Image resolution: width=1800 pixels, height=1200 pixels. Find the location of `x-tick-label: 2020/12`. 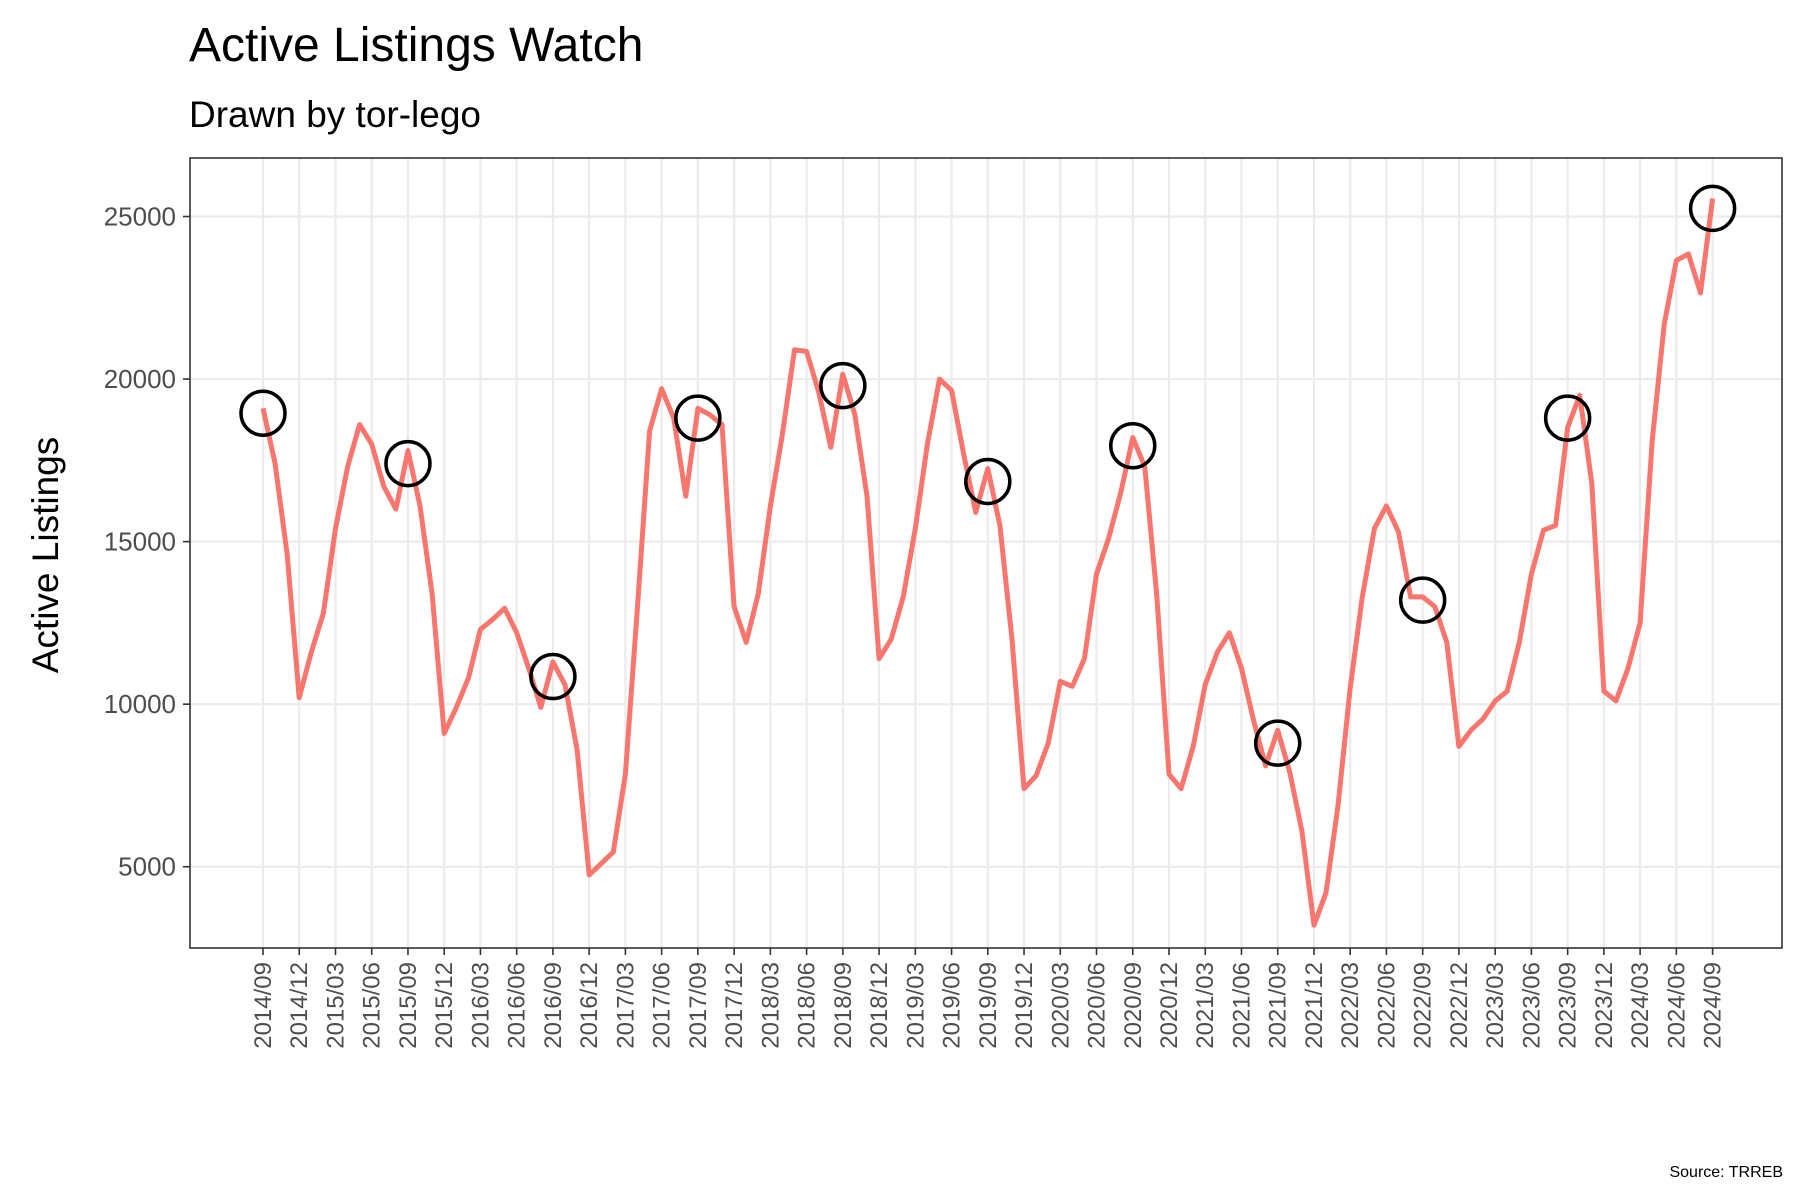

x-tick-label: 2020/12 is located at coordinates (1169, 1005).